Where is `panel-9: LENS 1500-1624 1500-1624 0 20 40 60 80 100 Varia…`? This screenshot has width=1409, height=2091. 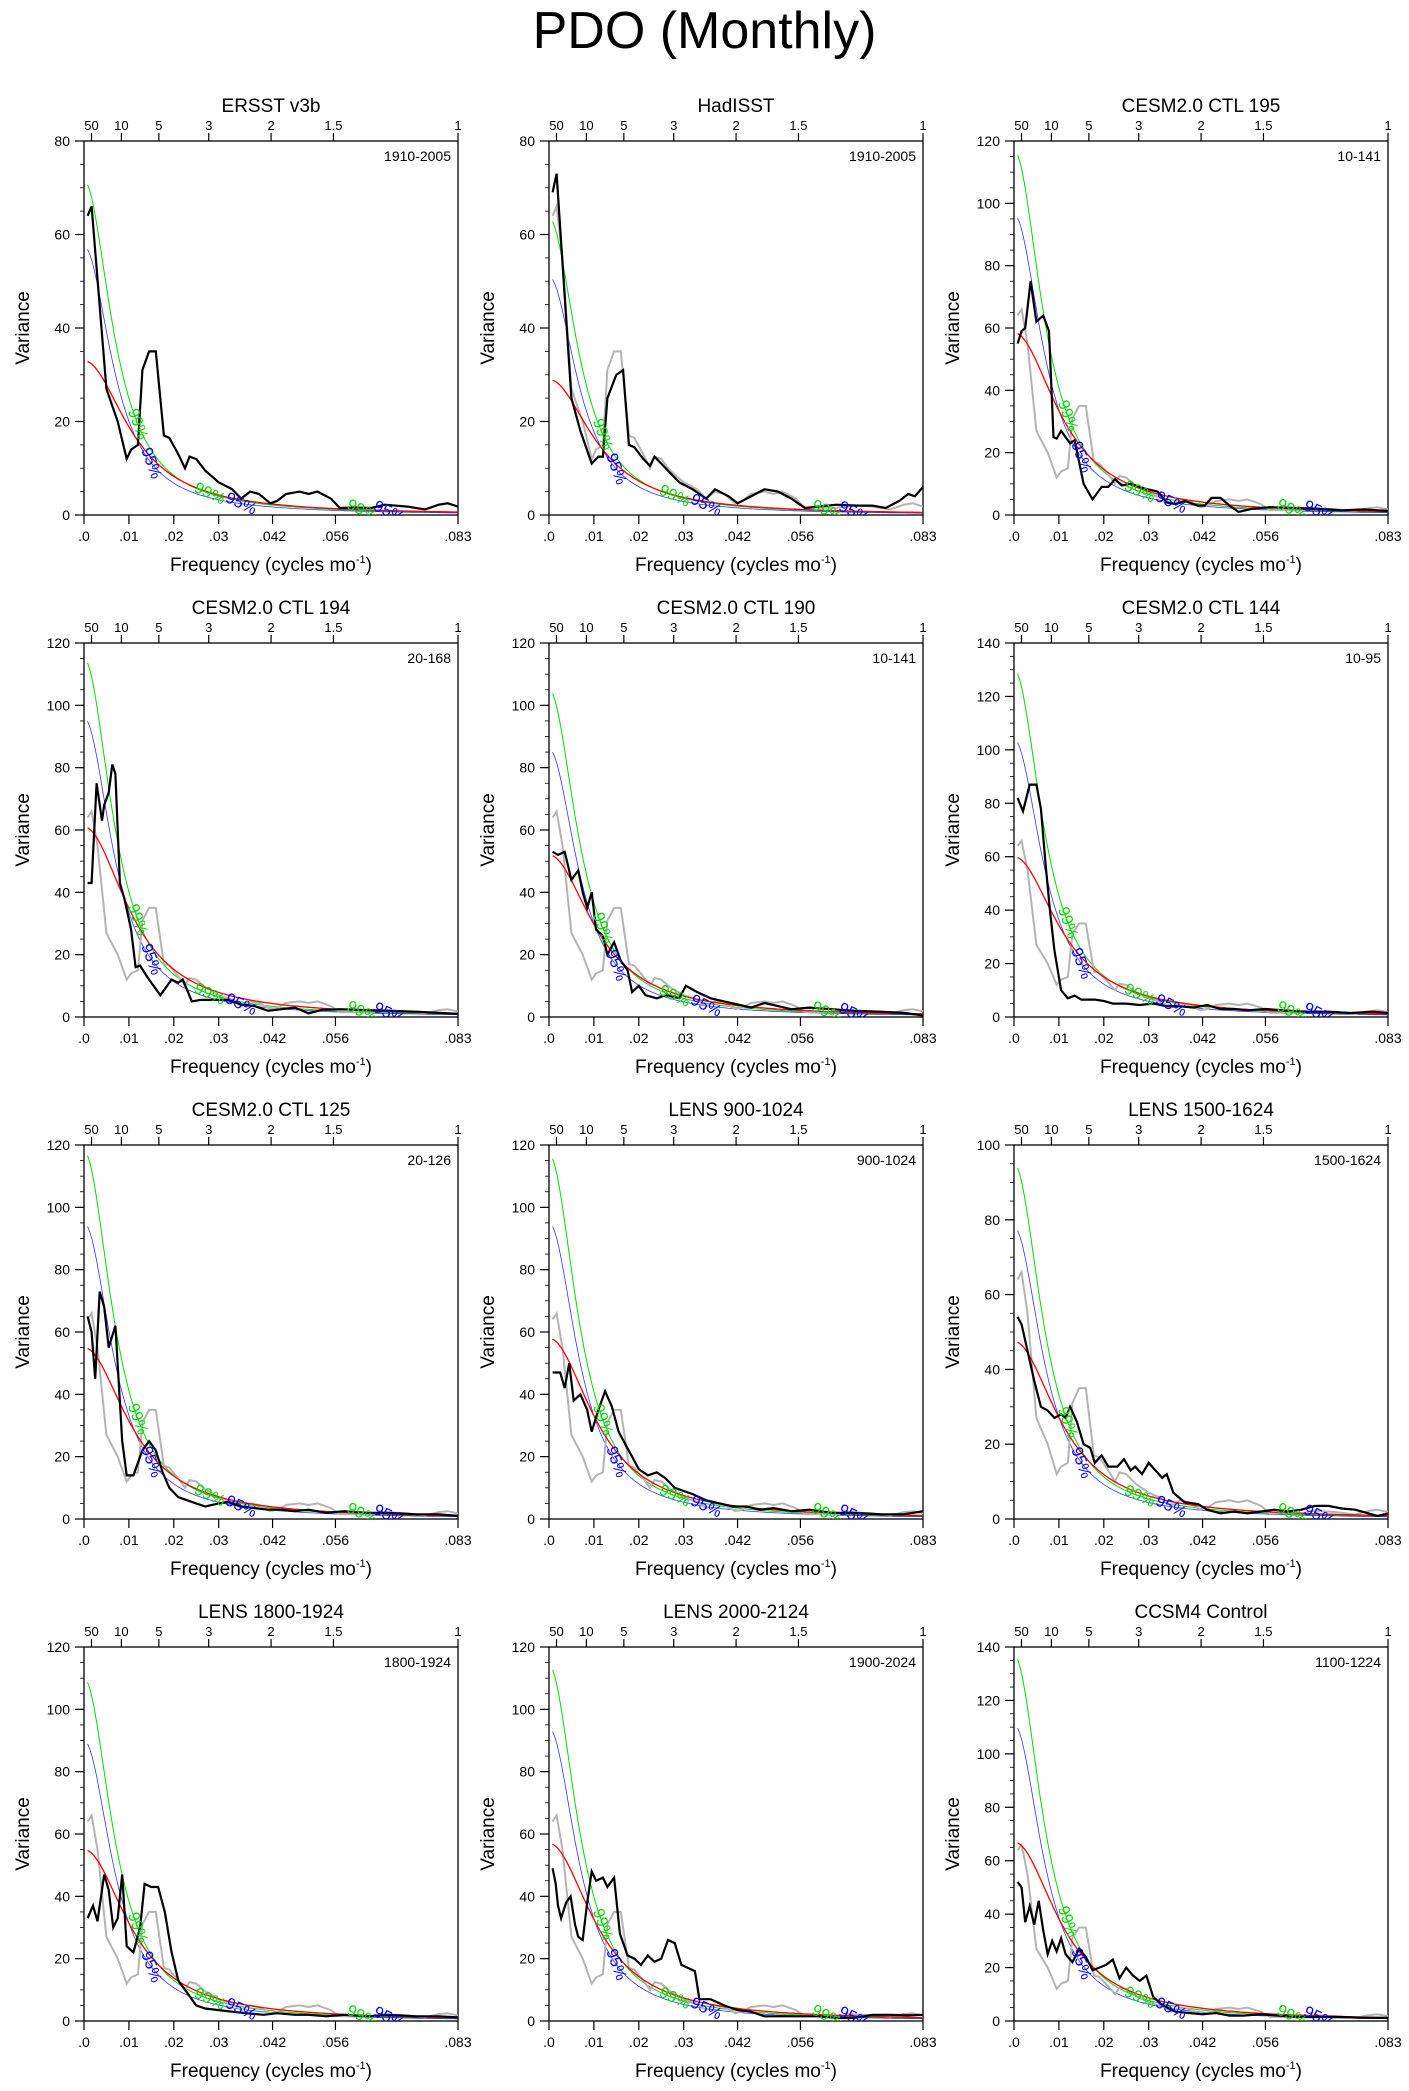
panel-9: LENS 1500-1624 1500-1624 0 20 40 60 80 100 Varia… is located at coordinates (1172, 1340).